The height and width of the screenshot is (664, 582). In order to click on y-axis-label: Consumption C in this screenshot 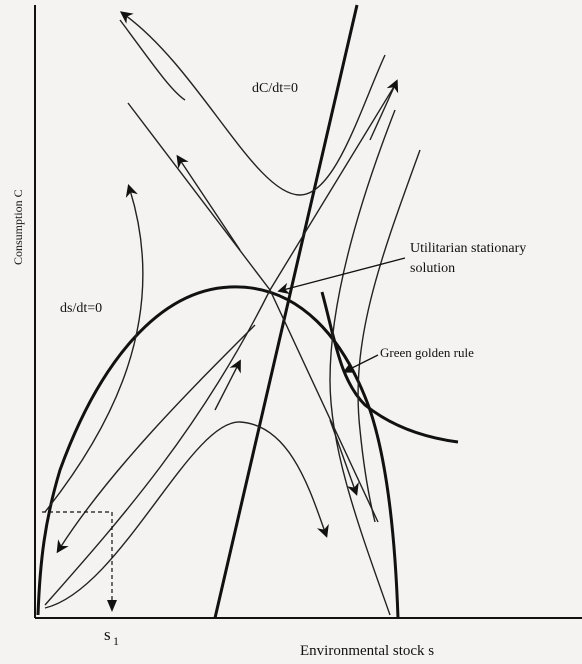, I will do `click(18, 227)`.